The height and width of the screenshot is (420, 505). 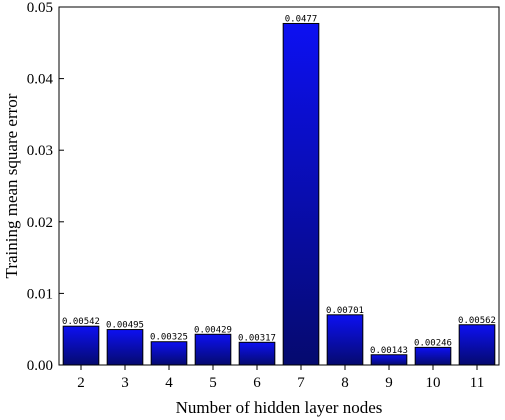 What do you see at coordinates (40, 294) in the screenshot?
I see `y-tick-label: 0.01` at bounding box center [40, 294].